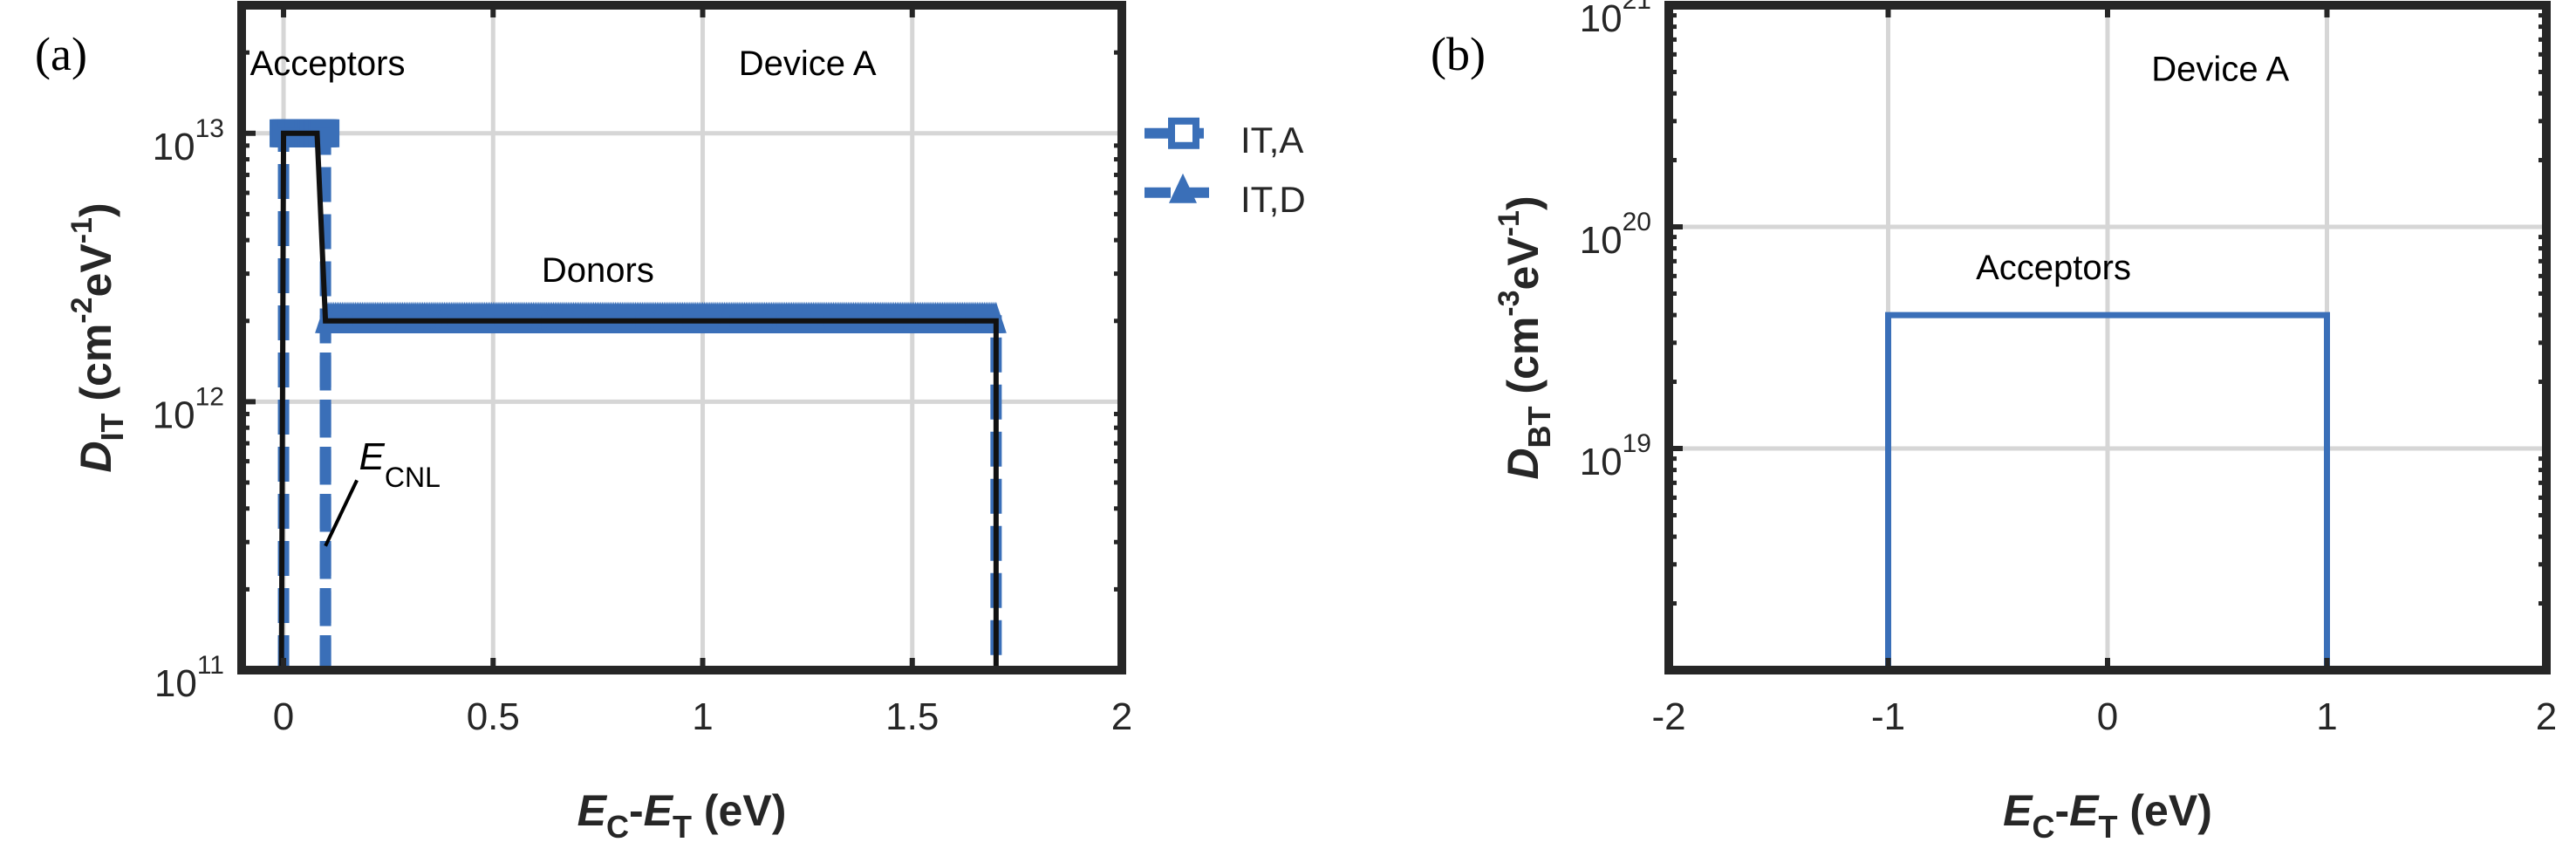 This screenshot has height=849, width=2576. What do you see at coordinates (209, 128) in the screenshot?
I see `y-tick-exponent: 13` at bounding box center [209, 128].